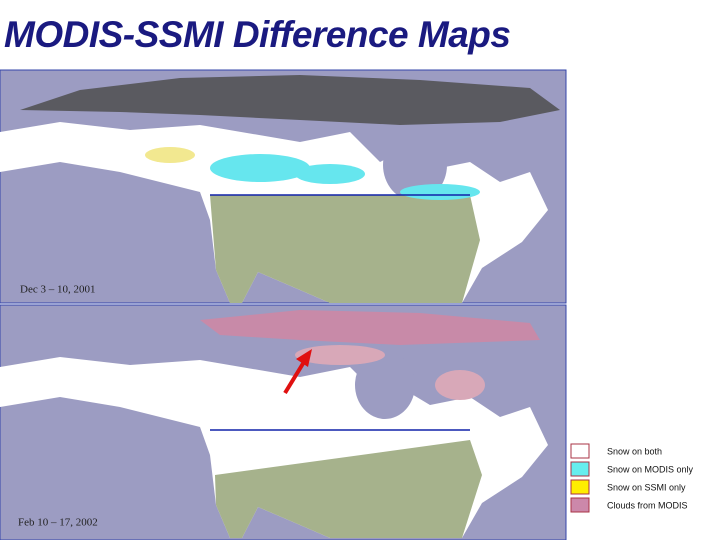 Image resolution: width=720 pixels, height=540 pixels. Describe the element at coordinates (257, 34) in the screenshot. I see `slide-title: MODIS-SSMI Difference Maps` at that location.